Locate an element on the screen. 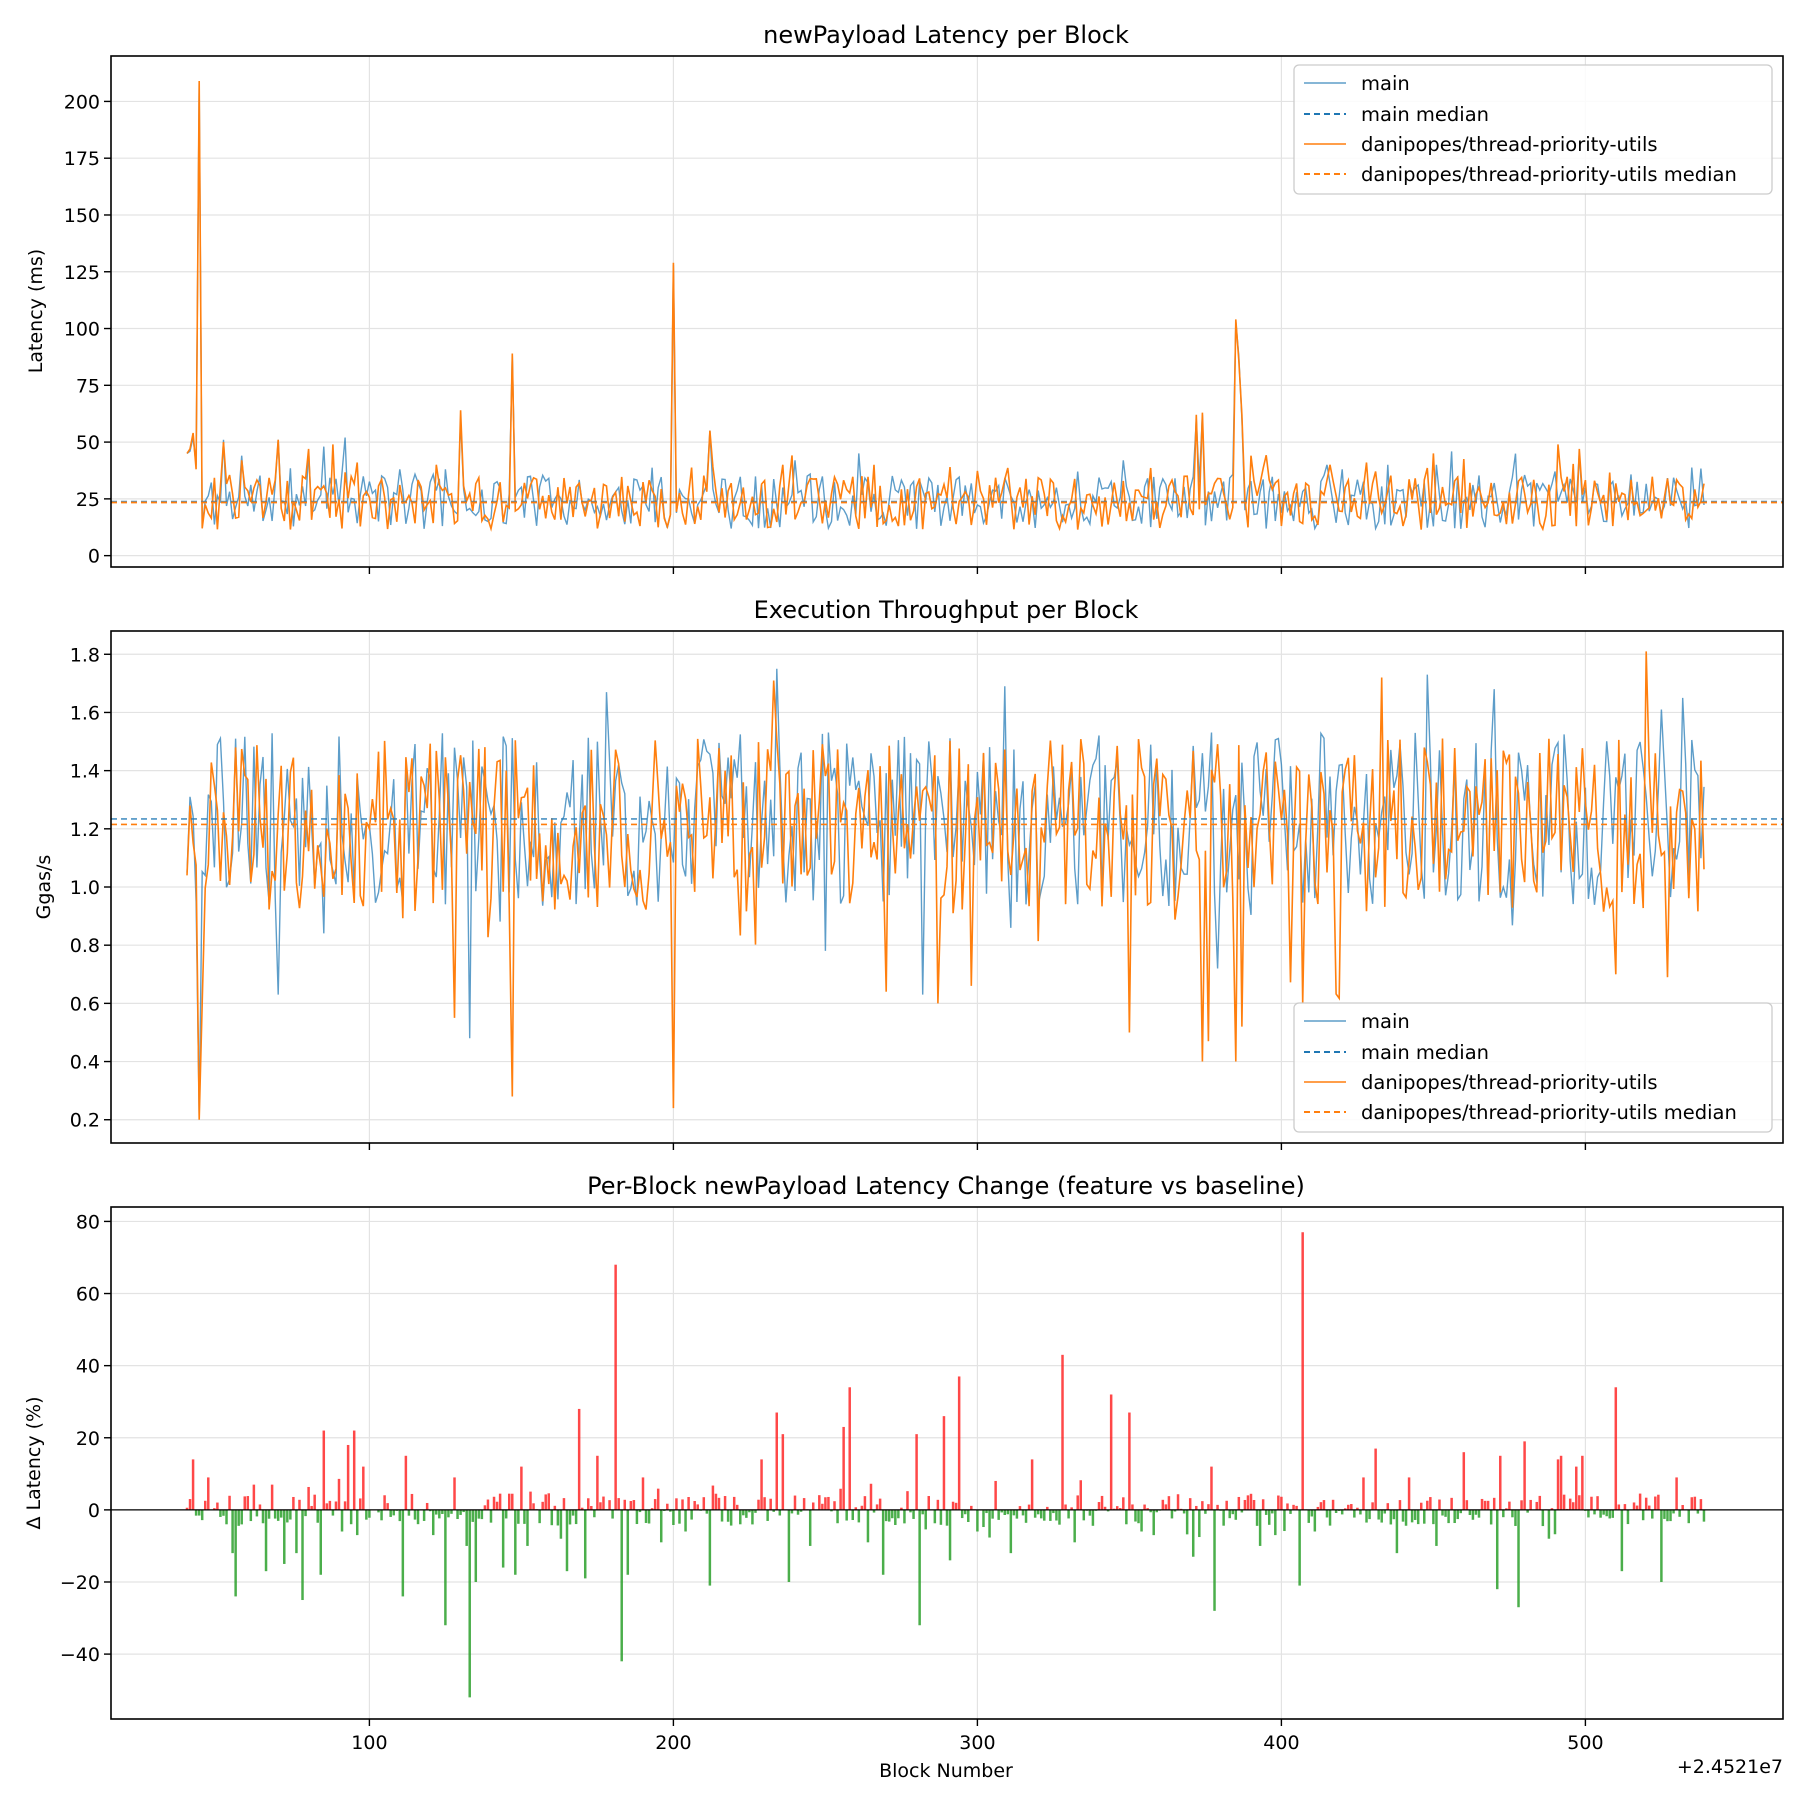 This screenshot has width=1800, height=1800. latency-y-tick-label-6: 150 is located at coordinates (82, 216).